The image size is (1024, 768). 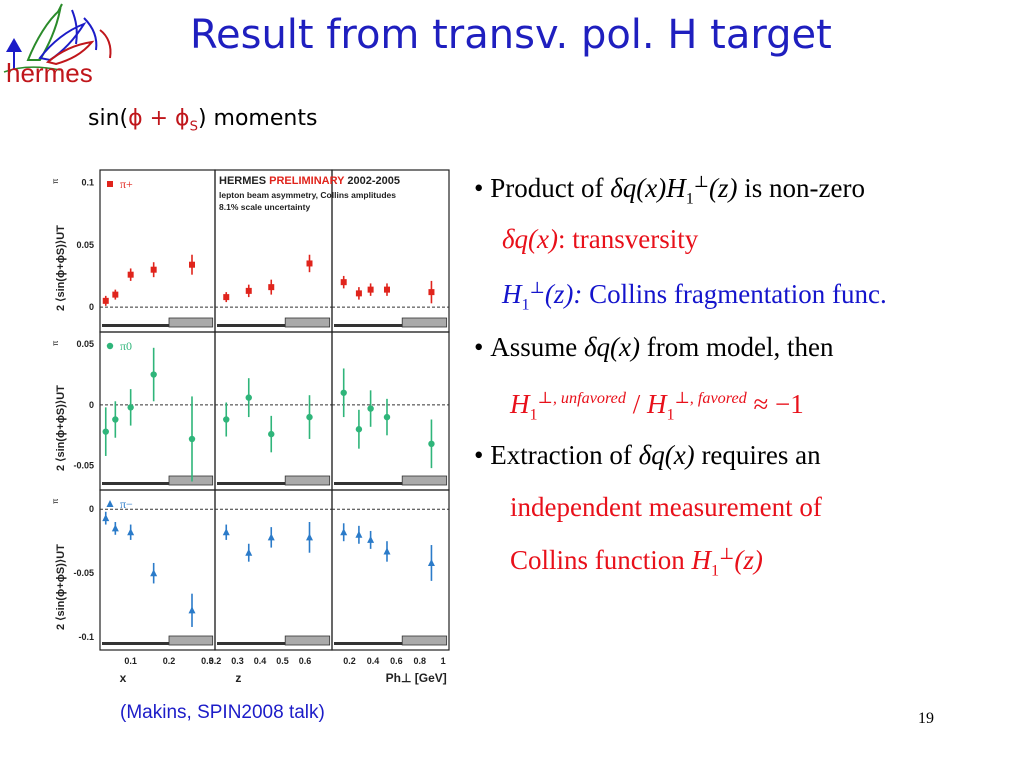 What do you see at coordinates (55, 181) in the screenshot?
I see `y-axis-label-superscript: π` at bounding box center [55, 181].